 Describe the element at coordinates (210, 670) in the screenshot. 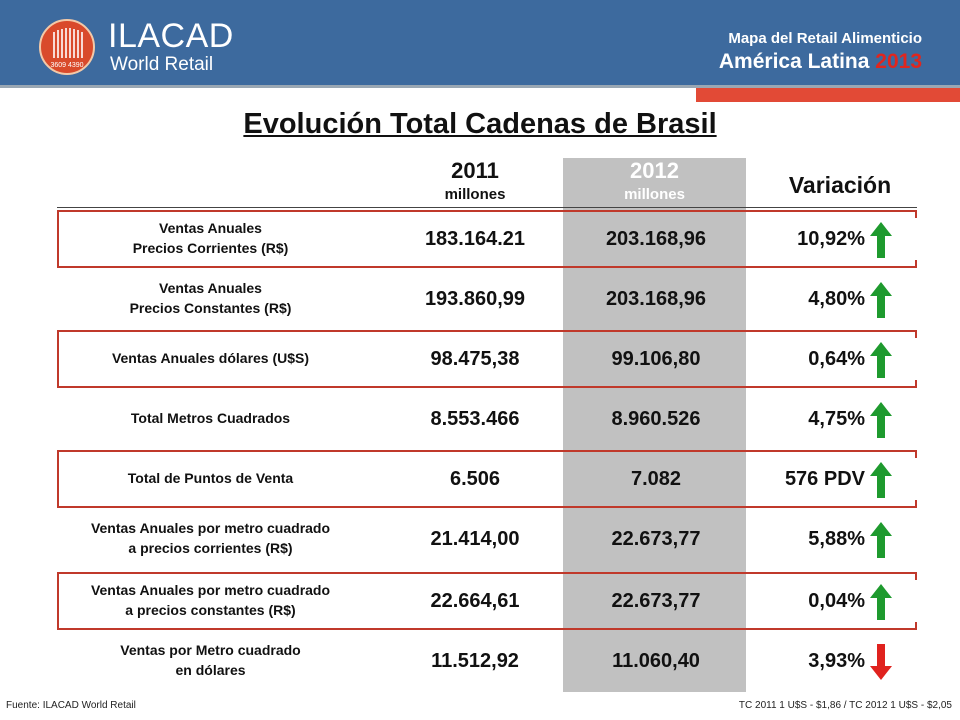

I see `row-label-line2: en dólares` at that location.